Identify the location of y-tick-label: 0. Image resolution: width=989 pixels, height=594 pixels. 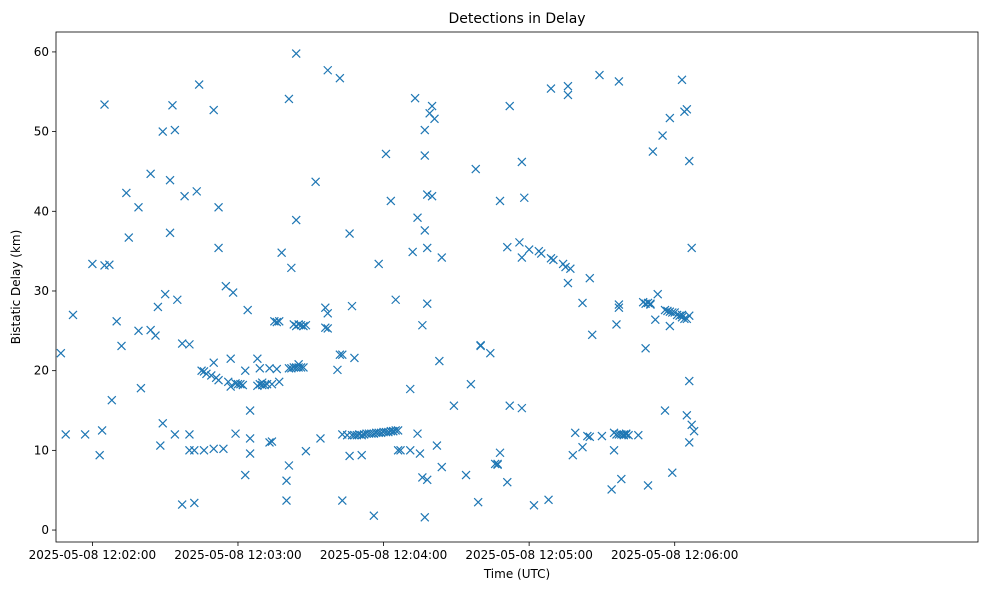
(45, 530).